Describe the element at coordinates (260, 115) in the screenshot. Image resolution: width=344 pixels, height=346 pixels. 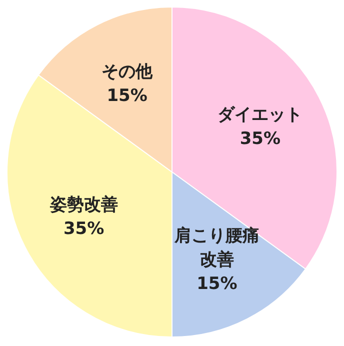
I see `slice-label: ダイエット` at that location.